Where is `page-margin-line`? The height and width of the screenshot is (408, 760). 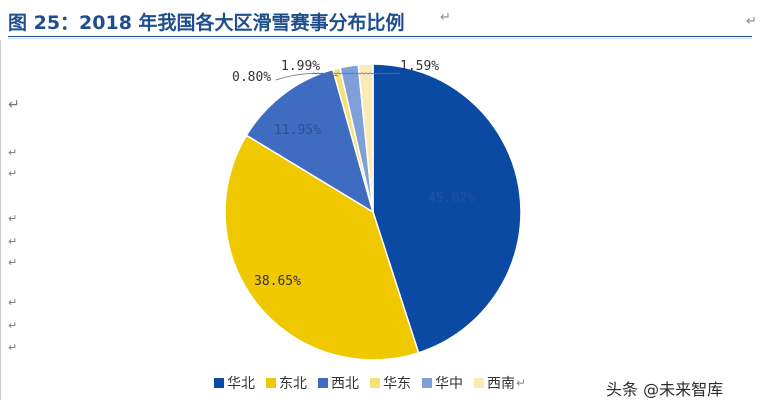 page-margin-line is located at coordinates (0, 220).